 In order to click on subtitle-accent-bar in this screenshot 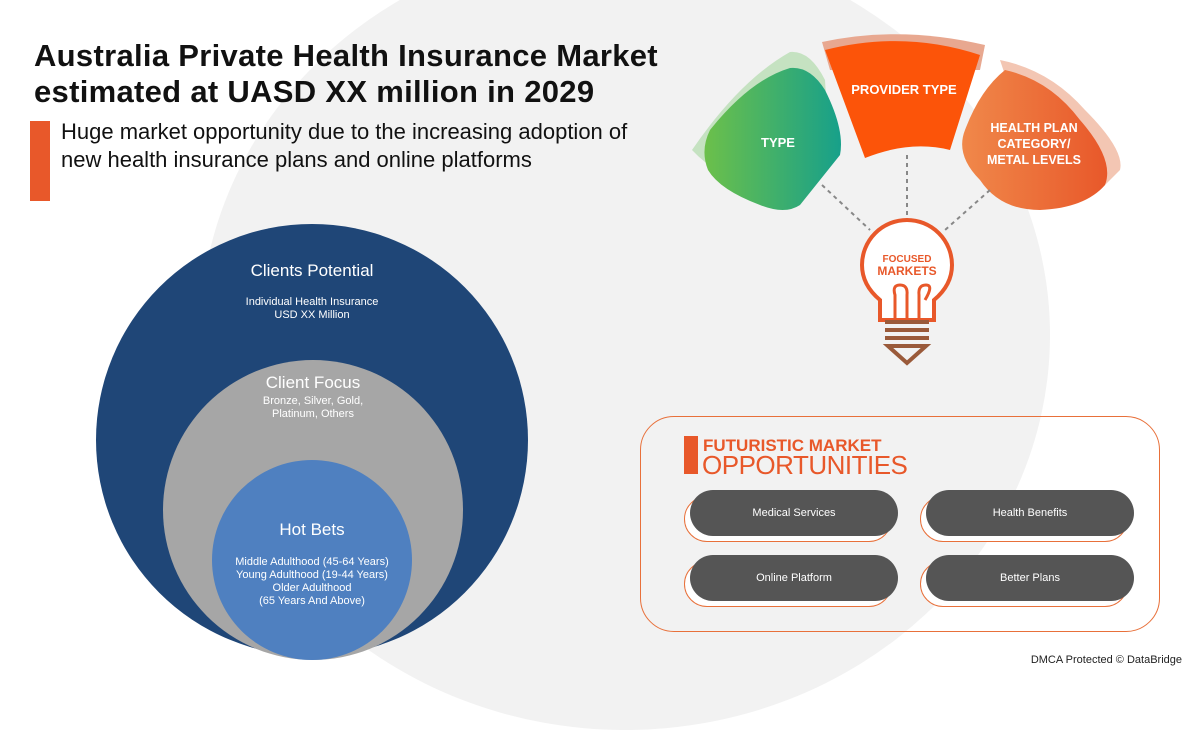, I will do `click(40, 161)`.